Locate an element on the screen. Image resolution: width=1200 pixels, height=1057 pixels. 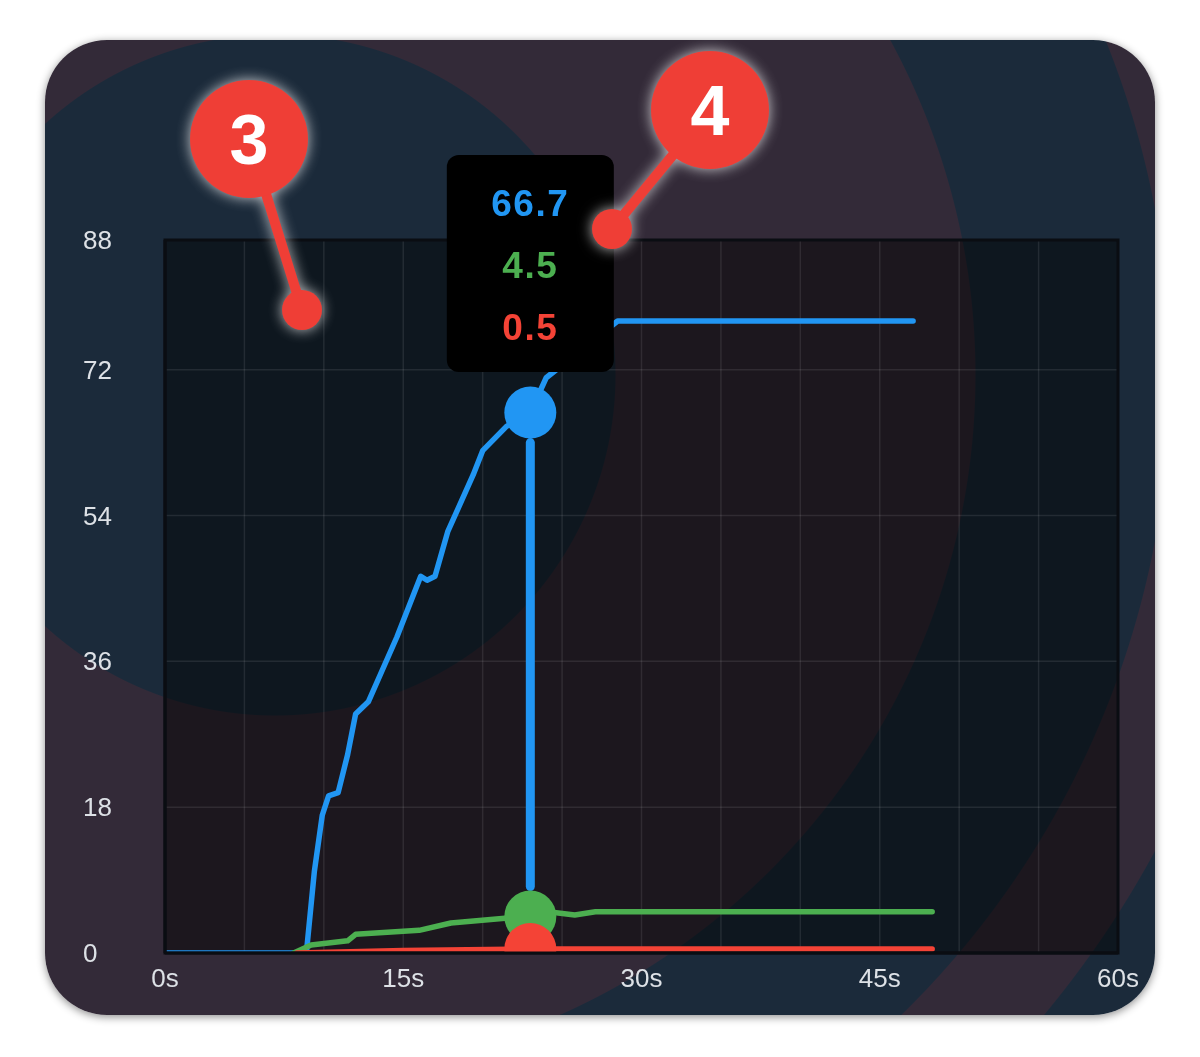
y-tick-label: 88 is located at coordinates (97, 240).